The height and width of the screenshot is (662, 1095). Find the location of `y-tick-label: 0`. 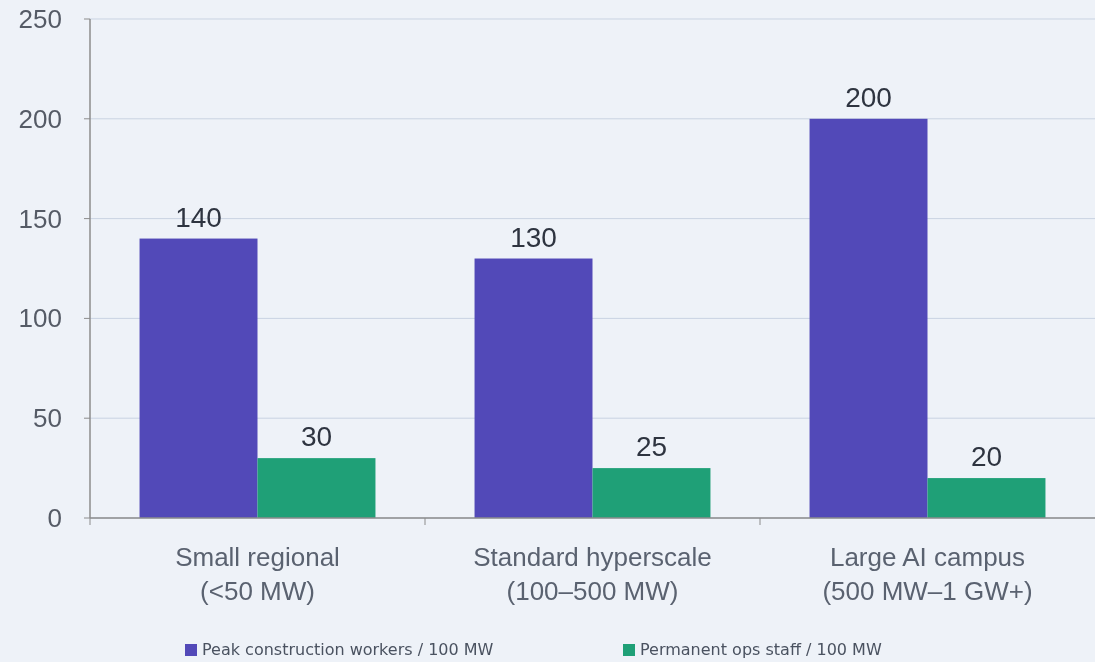

y-tick-label: 0 is located at coordinates (54, 518).